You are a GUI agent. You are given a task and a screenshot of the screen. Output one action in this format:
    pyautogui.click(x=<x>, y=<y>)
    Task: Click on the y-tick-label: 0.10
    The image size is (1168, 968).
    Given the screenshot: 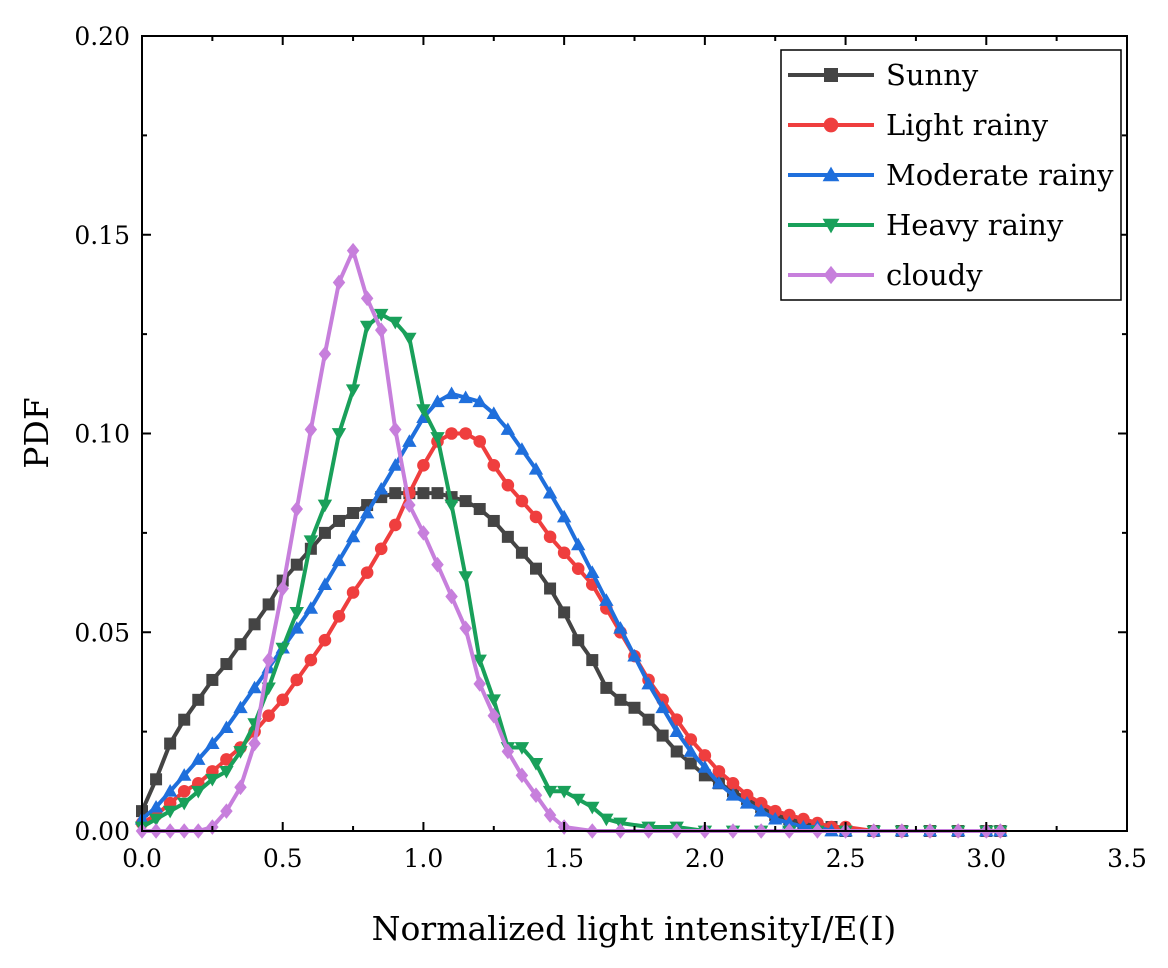 What is the action you would take?
    pyautogui.click(x=102, y=434)
    